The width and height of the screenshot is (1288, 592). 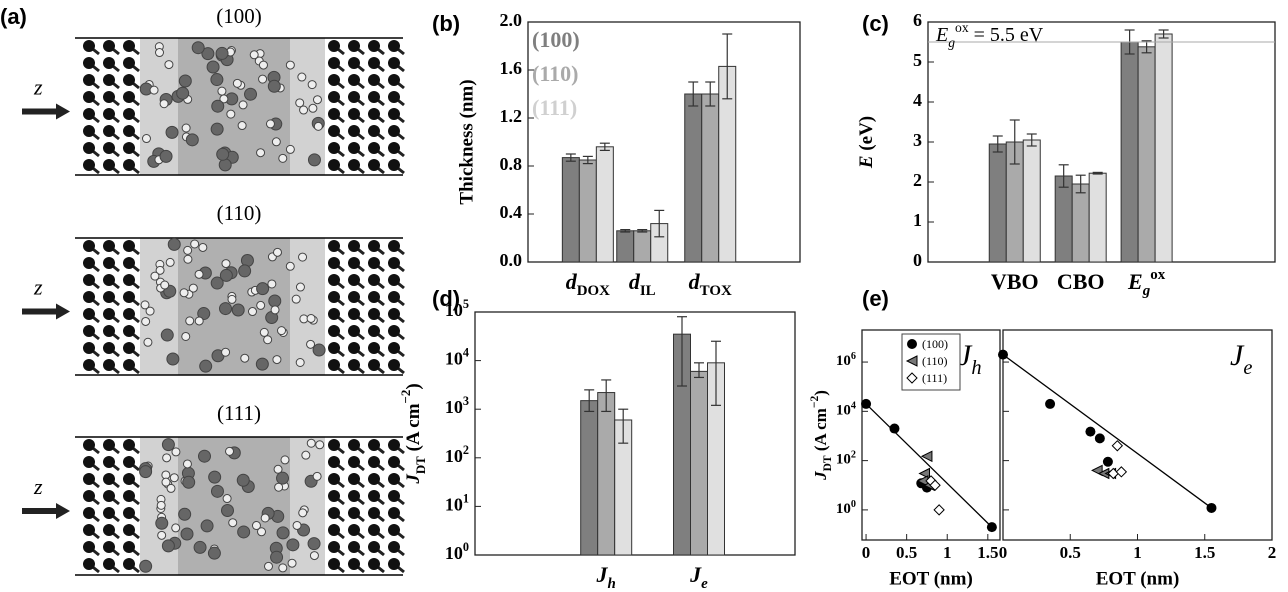 I want to click on legend-entry: (111), so click(x=554, y=107).